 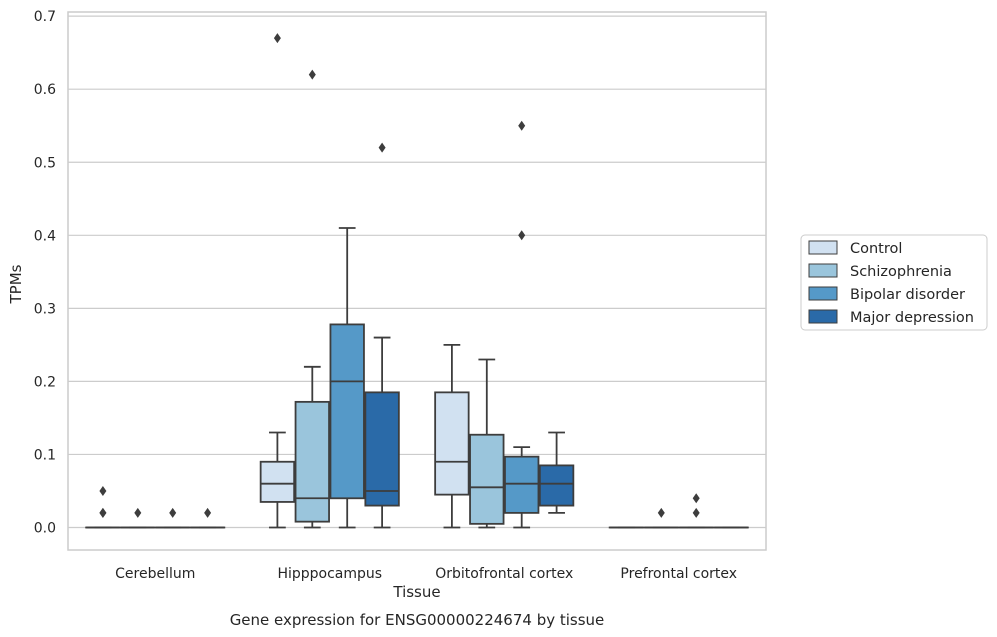 I want to click on box-hipppocampus-schizophrenia, so click(x=312, y=299).